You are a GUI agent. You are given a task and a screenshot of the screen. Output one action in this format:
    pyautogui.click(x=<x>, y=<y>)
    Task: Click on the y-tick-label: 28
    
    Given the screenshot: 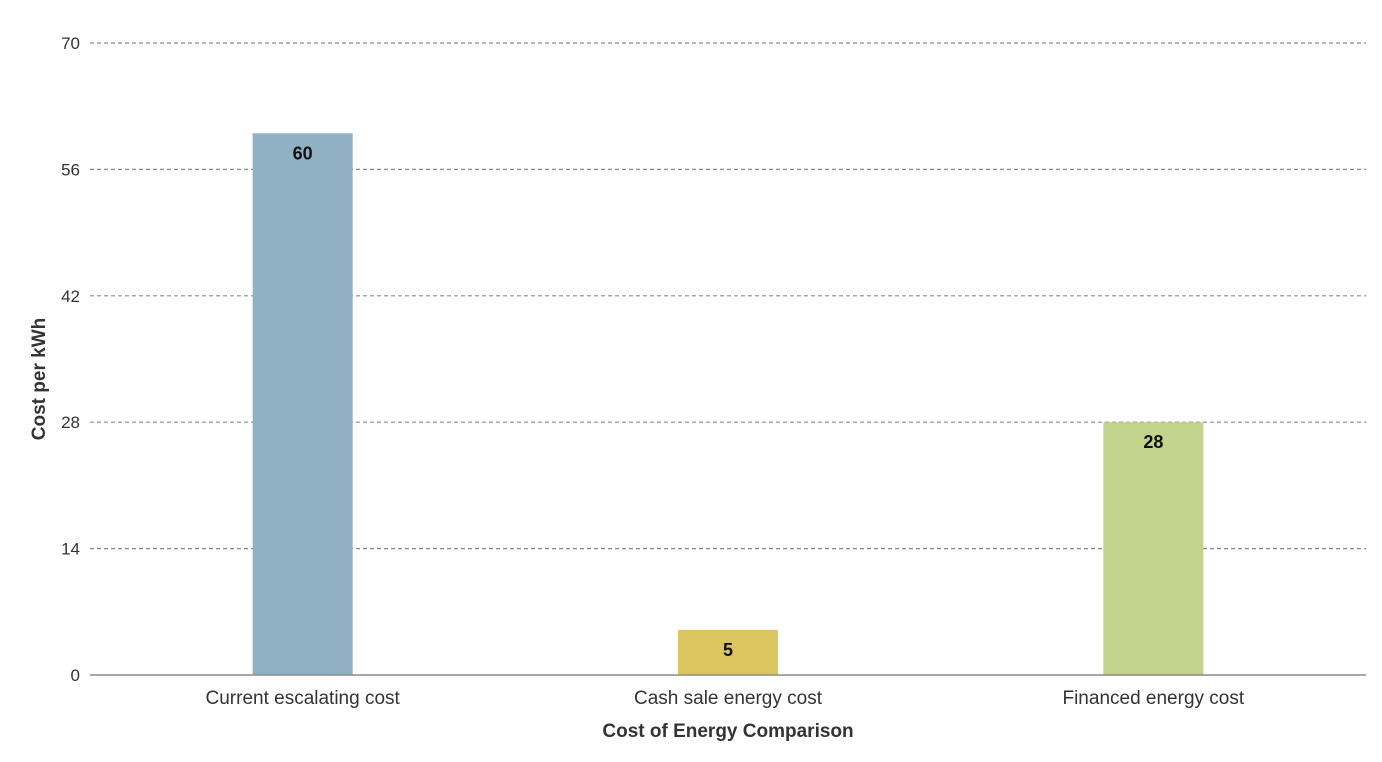 What is the action you would take?
    pyautogui.click(x=70, y=422)
    